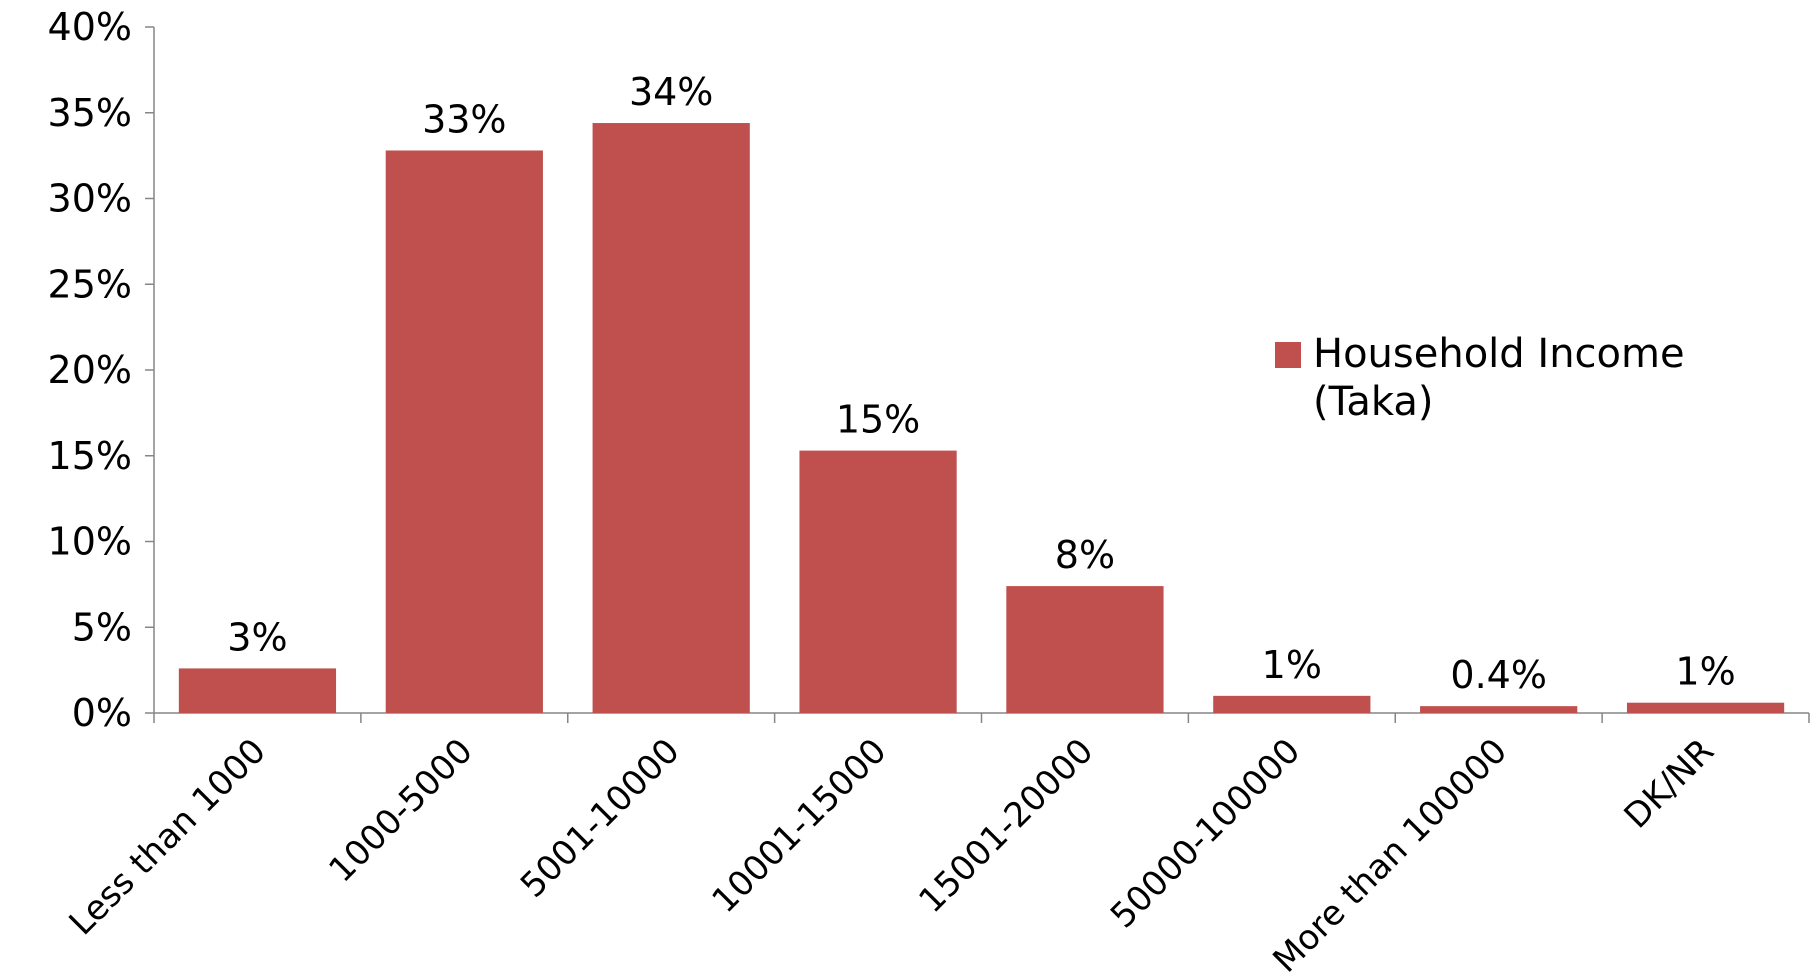  I want to click on legend-swatch, so click(1288, 355).